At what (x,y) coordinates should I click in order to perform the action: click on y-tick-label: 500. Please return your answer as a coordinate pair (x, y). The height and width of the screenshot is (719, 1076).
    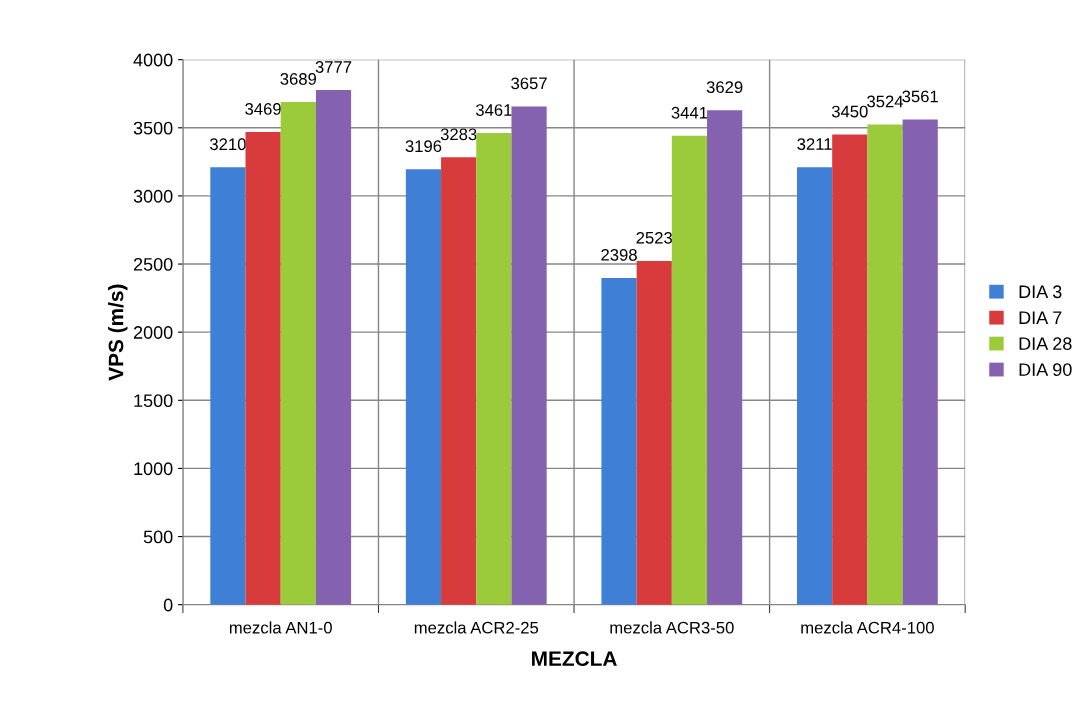
    Looking at the image, I should click on (158, 537).